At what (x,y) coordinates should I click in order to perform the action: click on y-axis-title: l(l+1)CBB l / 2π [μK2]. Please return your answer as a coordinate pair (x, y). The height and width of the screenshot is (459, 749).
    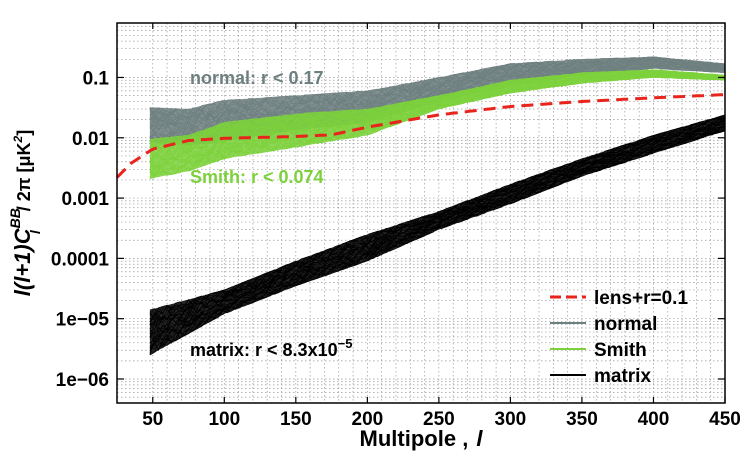
    Looking at the image, I should click on (25, 213).